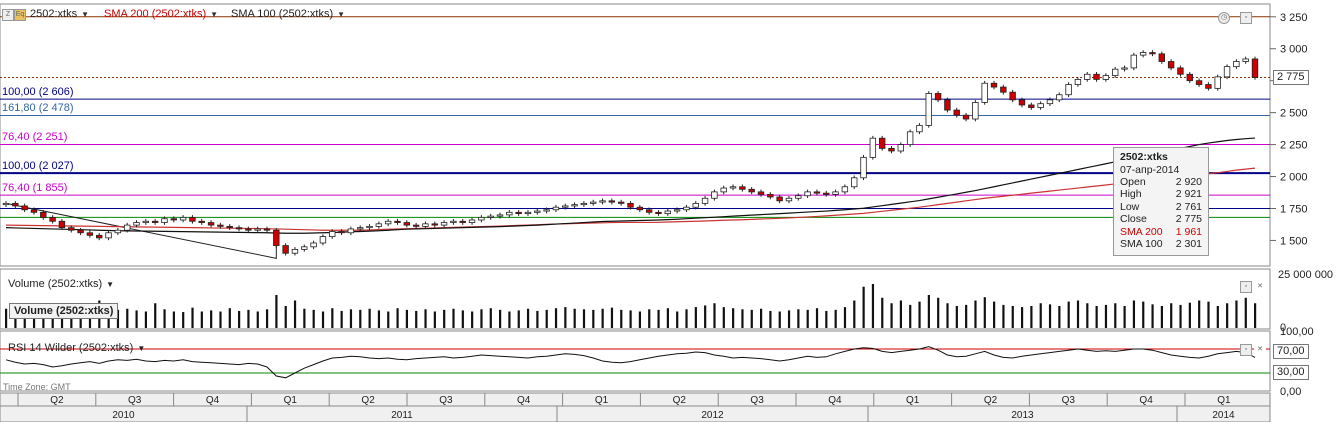 The image size is (1338, 422). I want to click on close-value: 2 775, so click(1188, 219).